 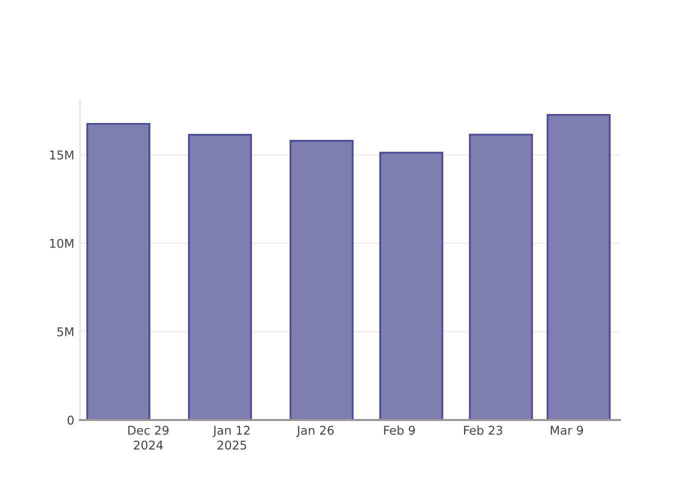 I want to click on y-tick-label: 15M, so click(x=62, y=155).